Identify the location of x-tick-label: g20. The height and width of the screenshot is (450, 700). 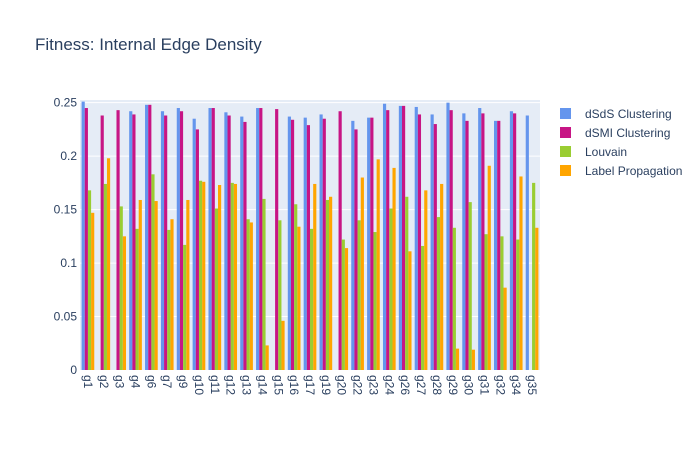
(342, 385).